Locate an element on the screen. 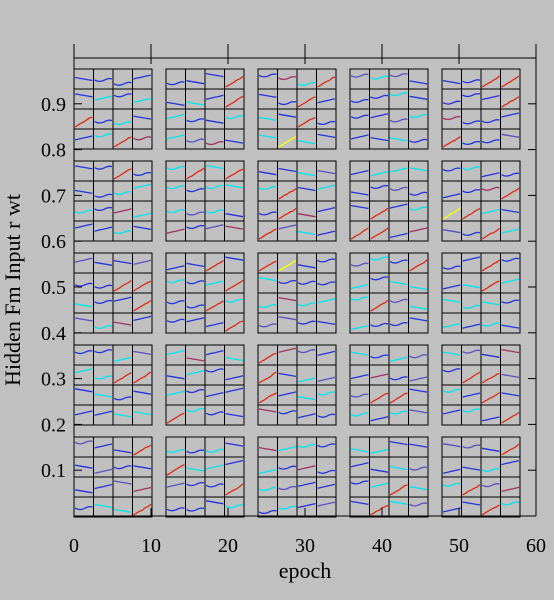 This screenshot has width=554, height=600. y-tick-label: 0.8 is located at coordinates (53, 151).